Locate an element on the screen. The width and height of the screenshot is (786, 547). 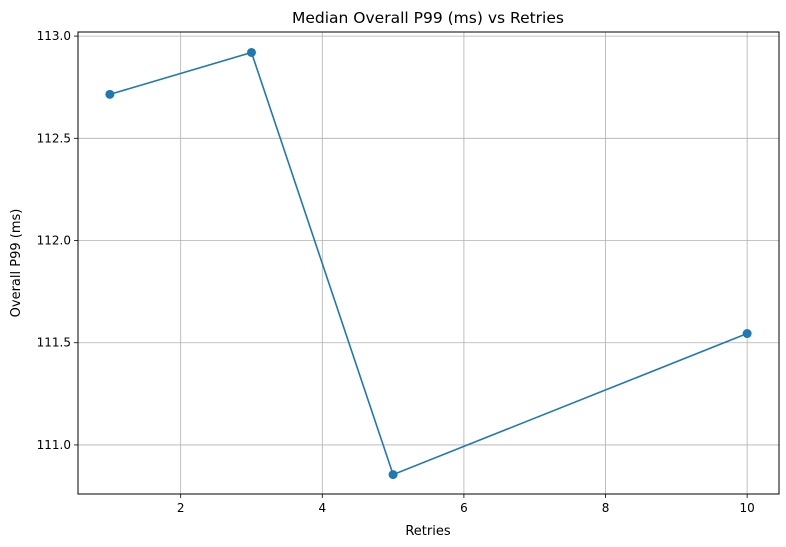
y-tick-label: 111.5 is located at coordinates (54, 343).